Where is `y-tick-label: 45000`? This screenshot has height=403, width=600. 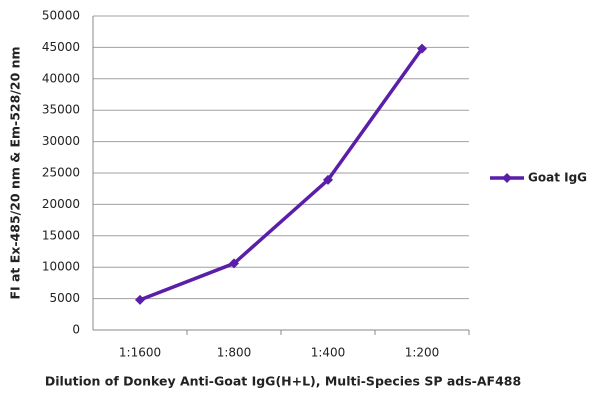
y-tick-label: 45000 is located at coordinates (61, 47).